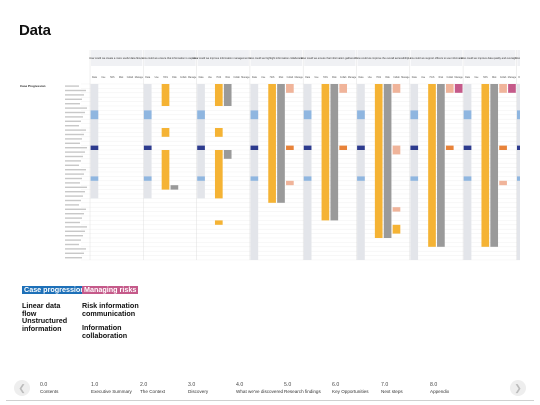  I want to click on legend-case-progression: Case progression, so click(54, 289).